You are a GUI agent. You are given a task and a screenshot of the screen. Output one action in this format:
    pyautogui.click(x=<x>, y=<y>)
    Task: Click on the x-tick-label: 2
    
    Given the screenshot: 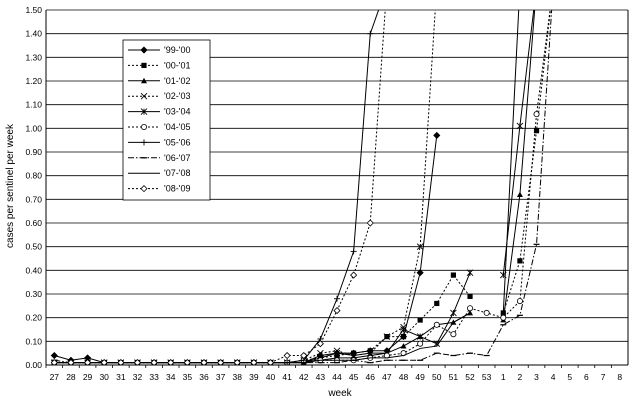 What is the action you would take?
    pyautogui.click(x=520, y=377)
    